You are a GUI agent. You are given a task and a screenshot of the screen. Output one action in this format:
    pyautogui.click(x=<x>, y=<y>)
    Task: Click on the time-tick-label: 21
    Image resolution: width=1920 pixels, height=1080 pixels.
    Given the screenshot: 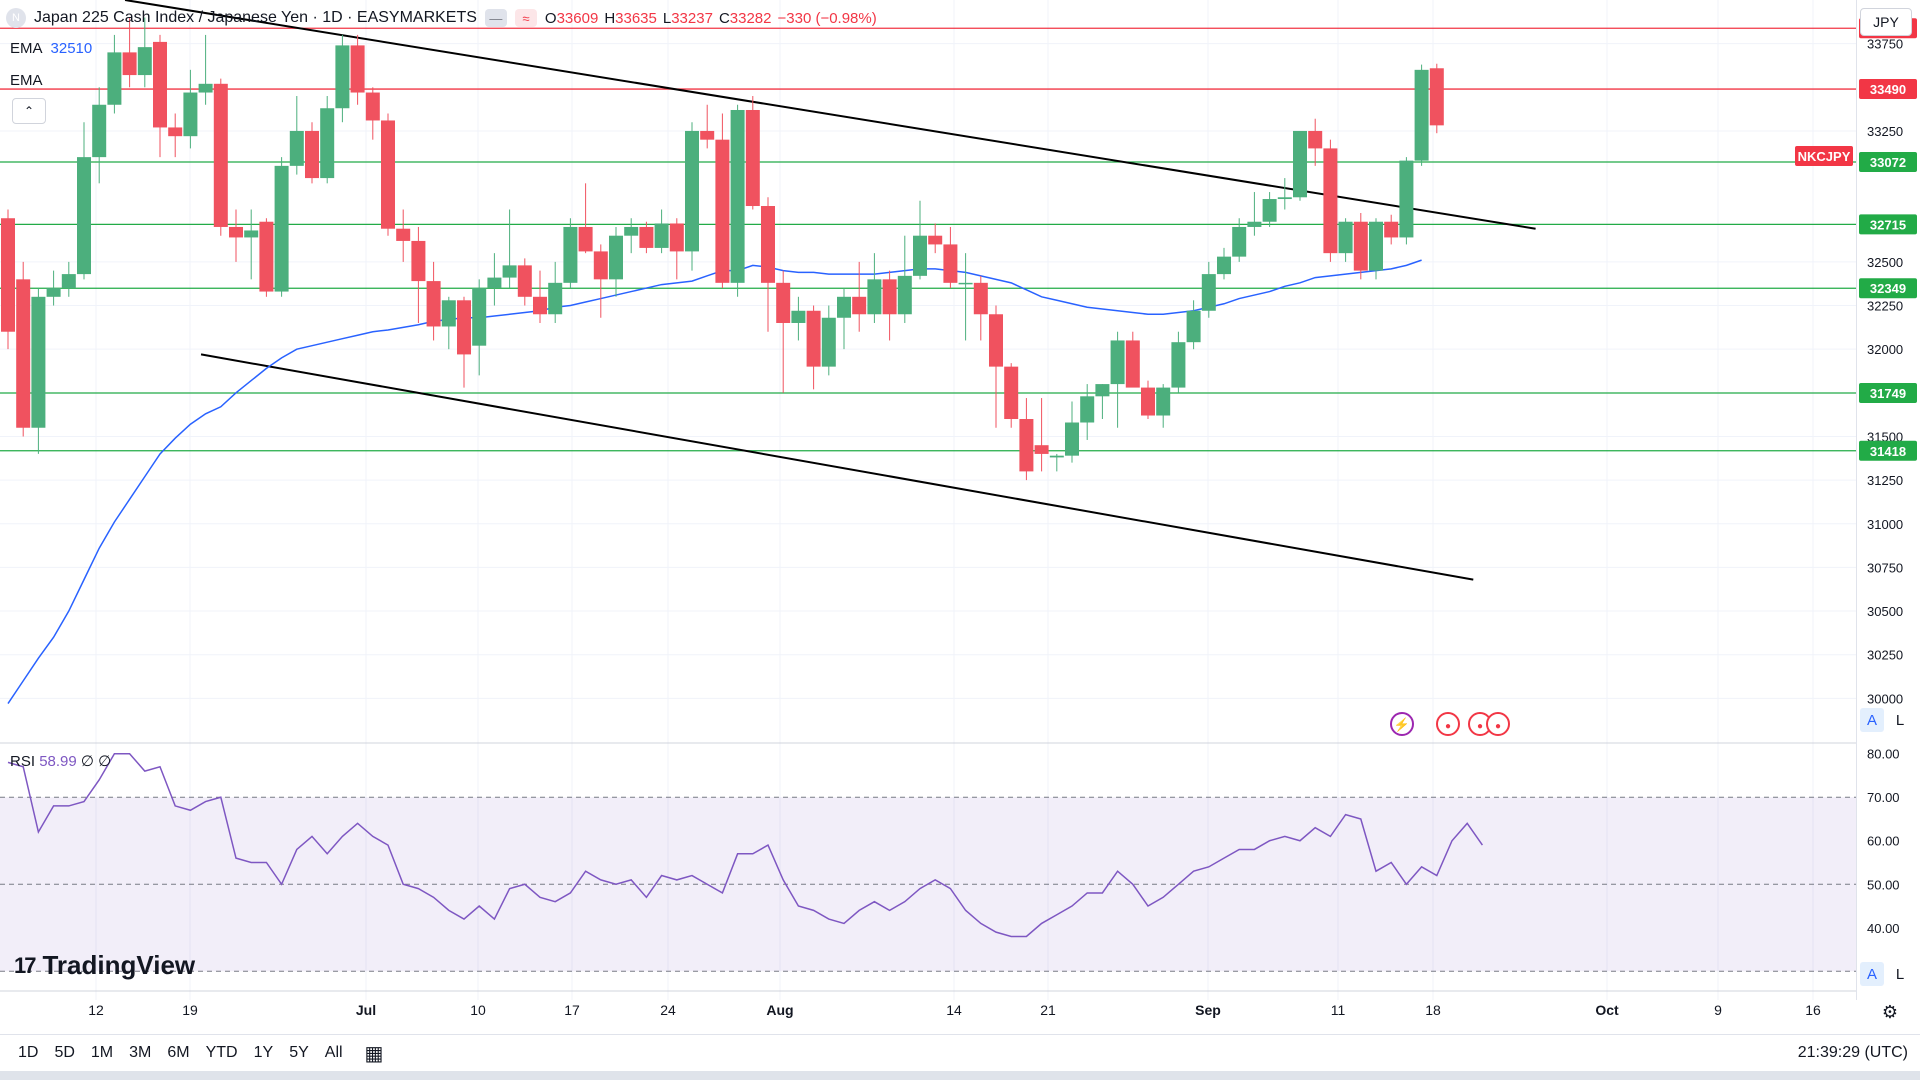 What is the action you would take?
    pyautogui.click(x=1048, y=1010)
    